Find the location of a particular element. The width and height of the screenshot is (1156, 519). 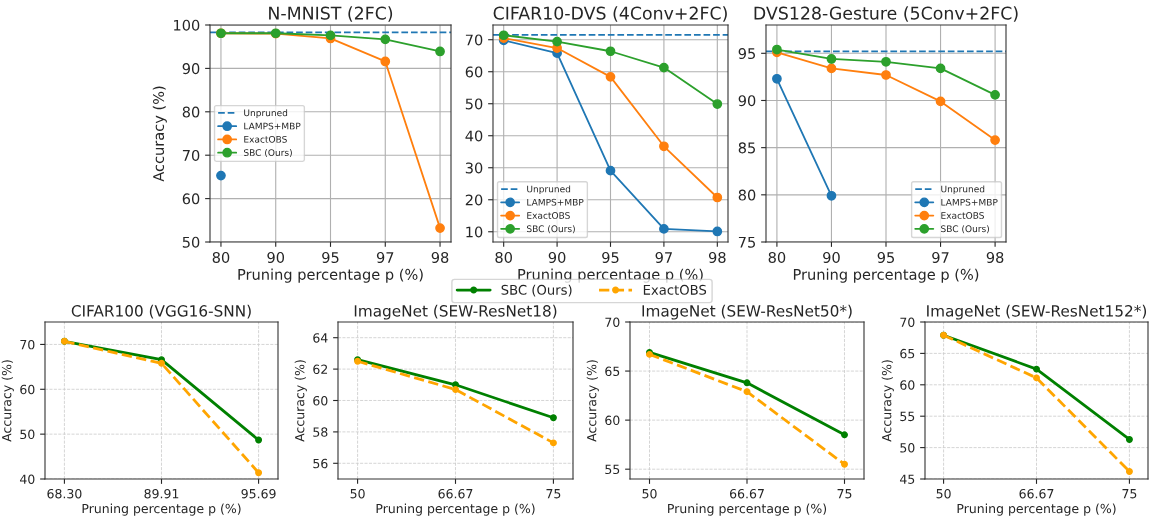

chart-title: ImageNet (SEW-ResNet50*) is located at coordinates (747, 312).